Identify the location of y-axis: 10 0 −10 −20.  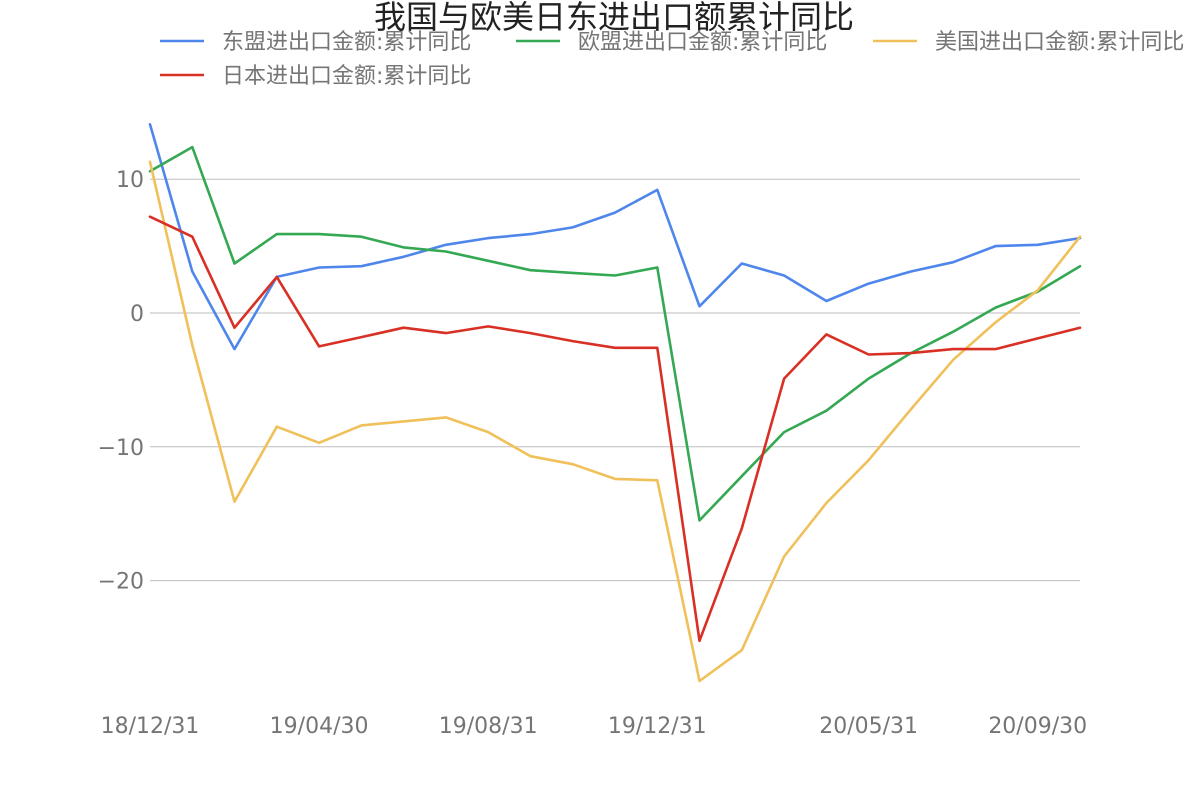
(121, 381).